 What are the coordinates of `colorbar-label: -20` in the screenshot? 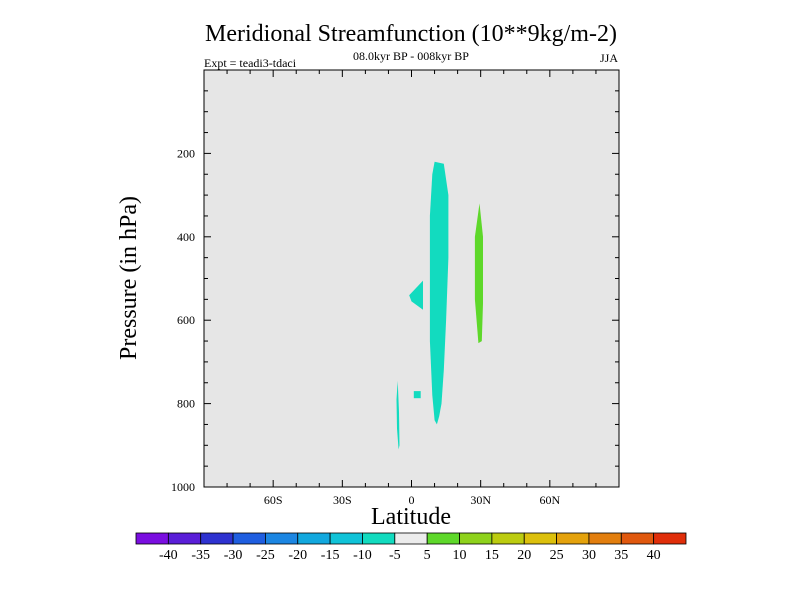 It's located at (297, 555).